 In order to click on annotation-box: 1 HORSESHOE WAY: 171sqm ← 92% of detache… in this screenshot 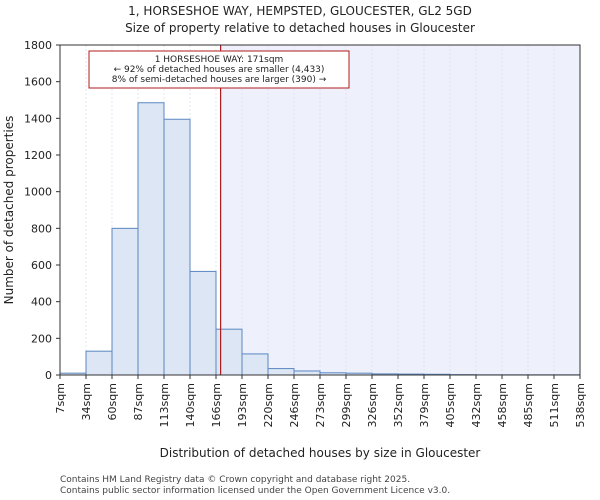, I will do `click(219, 69)`.